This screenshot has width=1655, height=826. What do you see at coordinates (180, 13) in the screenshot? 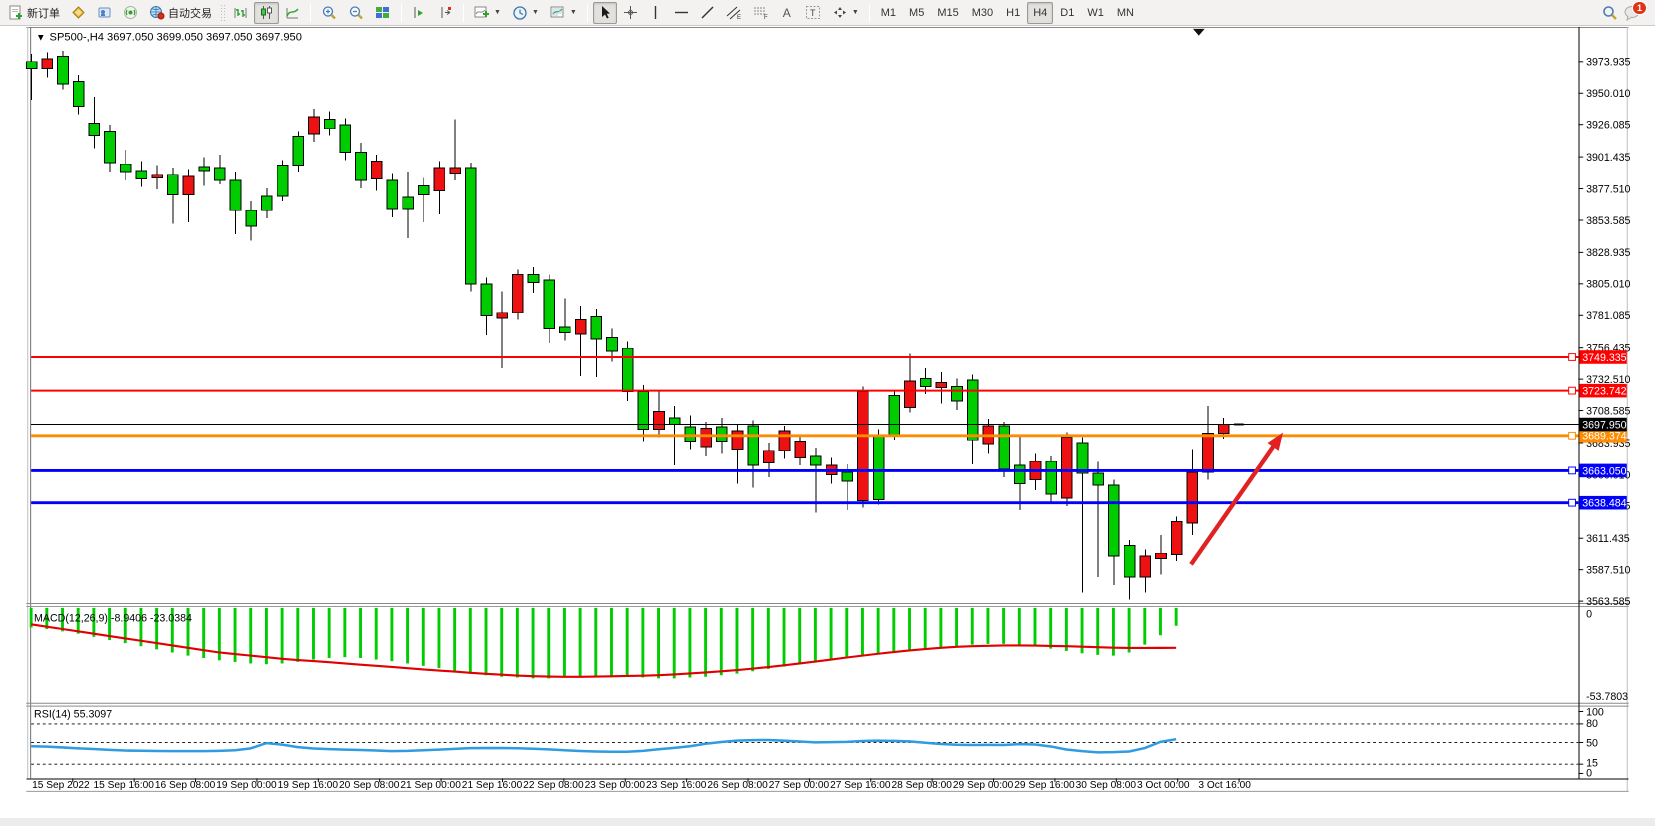
I see `autotrade-button: 自动交易` at bounding box center [180, 13].